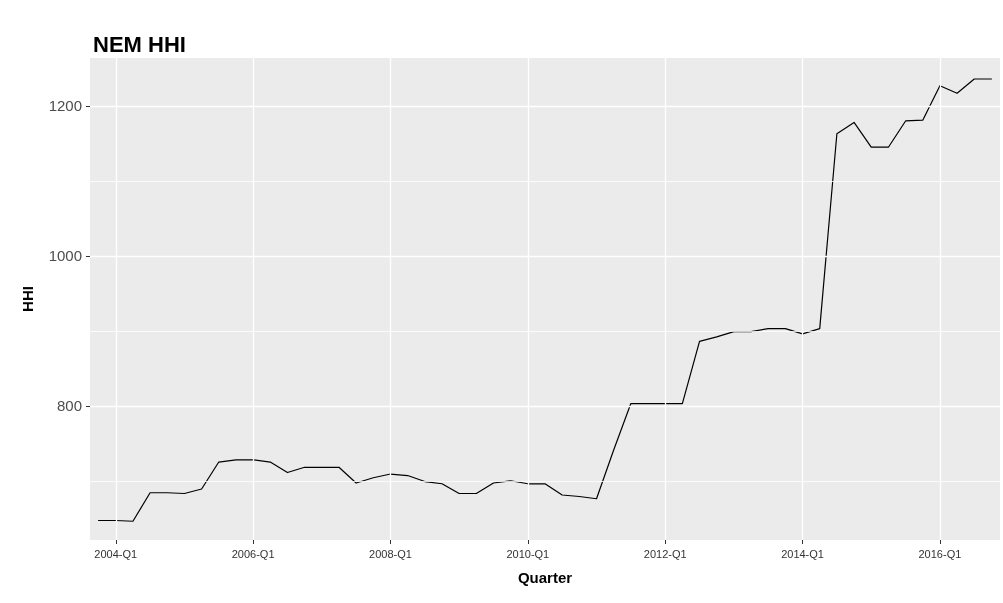 The width and height of the screenshot is (1003, 603). Describe the element at coordinates (65, 256) in the screenshot. I see `y-tick-label: 1000` at that location.